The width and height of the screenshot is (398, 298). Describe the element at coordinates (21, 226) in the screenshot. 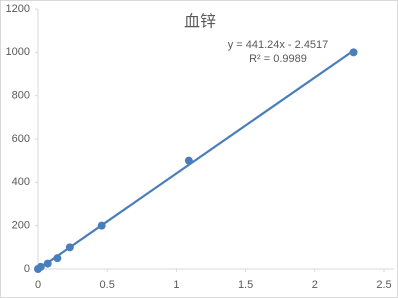

I see `y-tick-label: 200` at that location.